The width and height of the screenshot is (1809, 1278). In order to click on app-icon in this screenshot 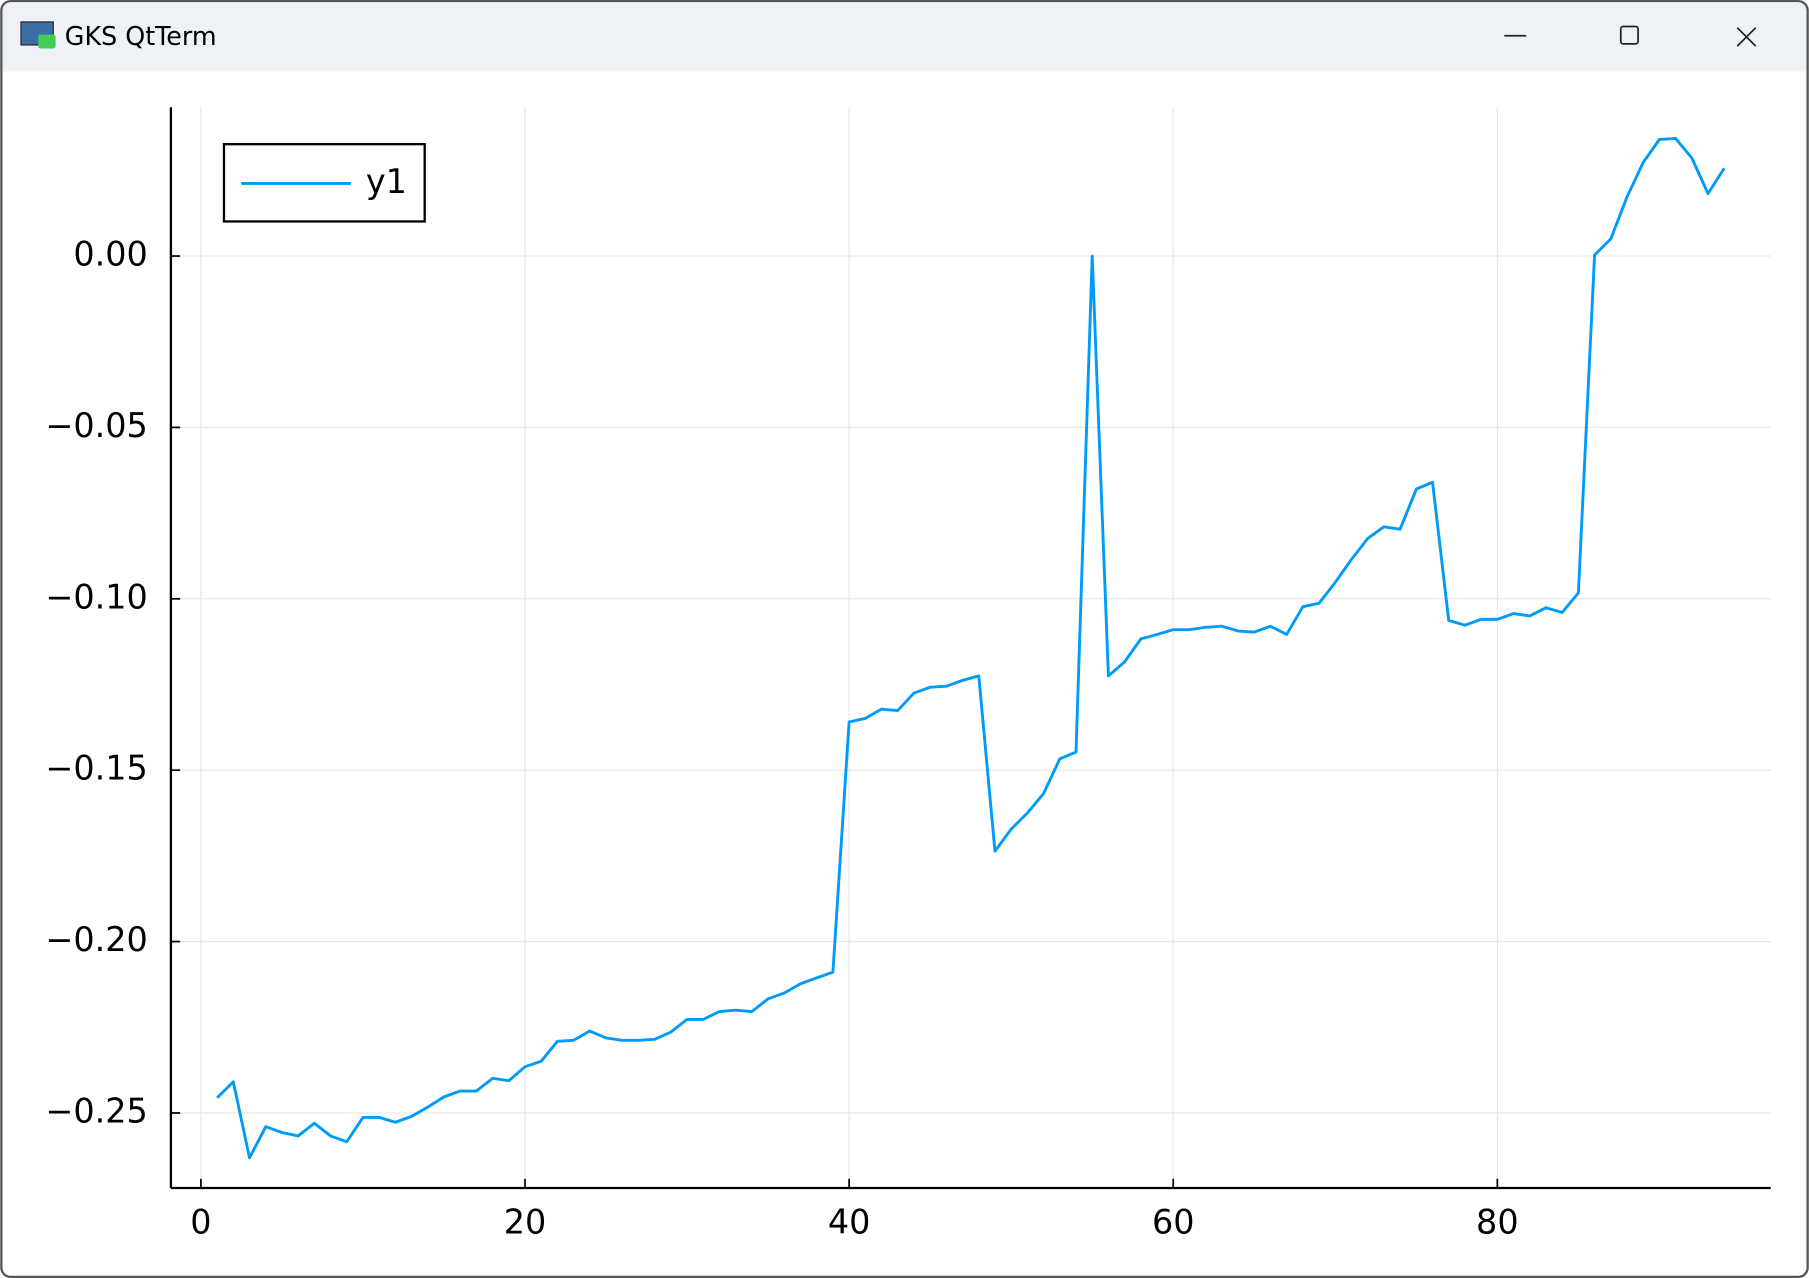, I will do `click(38, 35)`.